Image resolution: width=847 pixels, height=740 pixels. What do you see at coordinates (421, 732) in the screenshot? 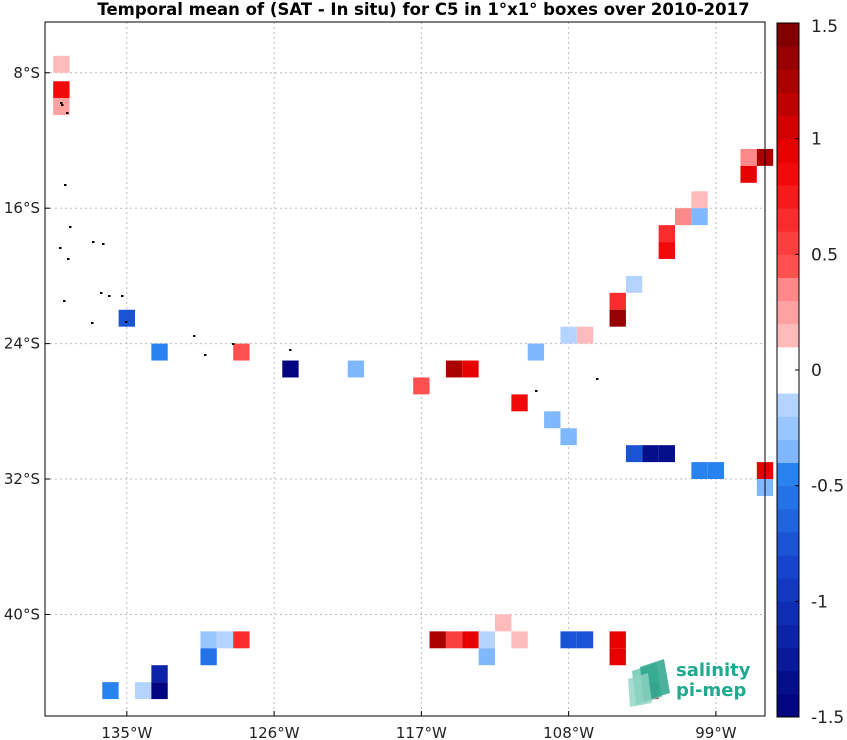
I see `x-tick-label: 117°W` at bounding box center [421, 732].